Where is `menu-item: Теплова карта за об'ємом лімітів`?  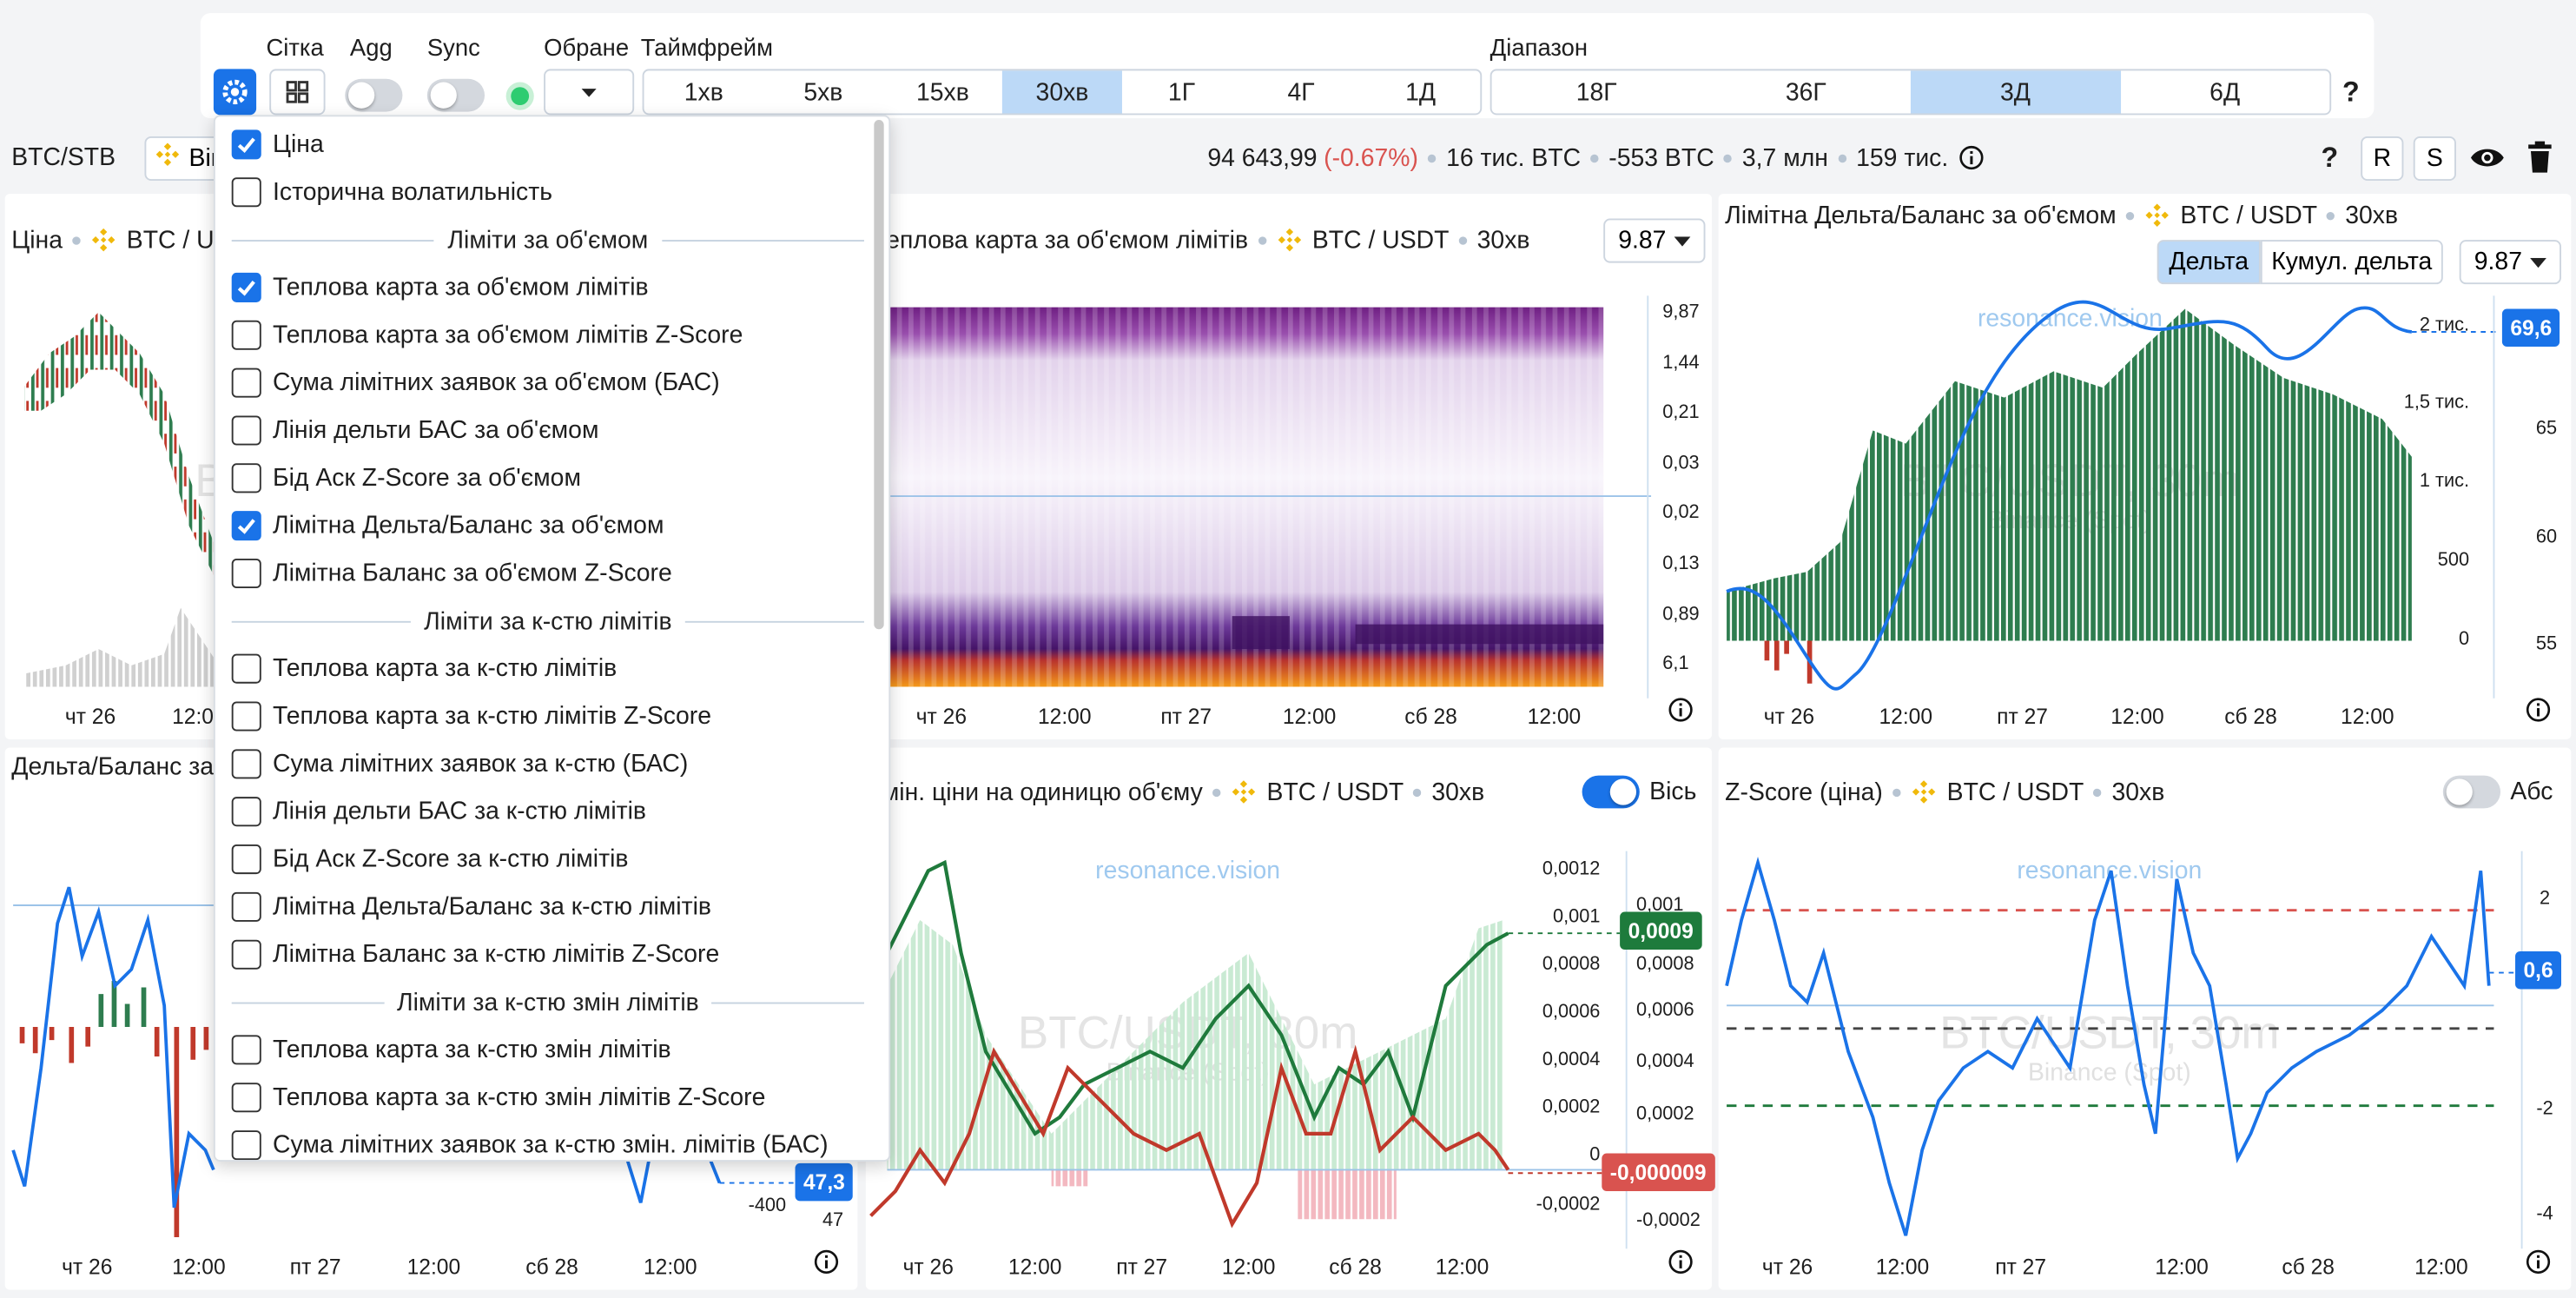 menu-item: Теплова карта за об'ємом лімітів is located at coordinates (461, 287).